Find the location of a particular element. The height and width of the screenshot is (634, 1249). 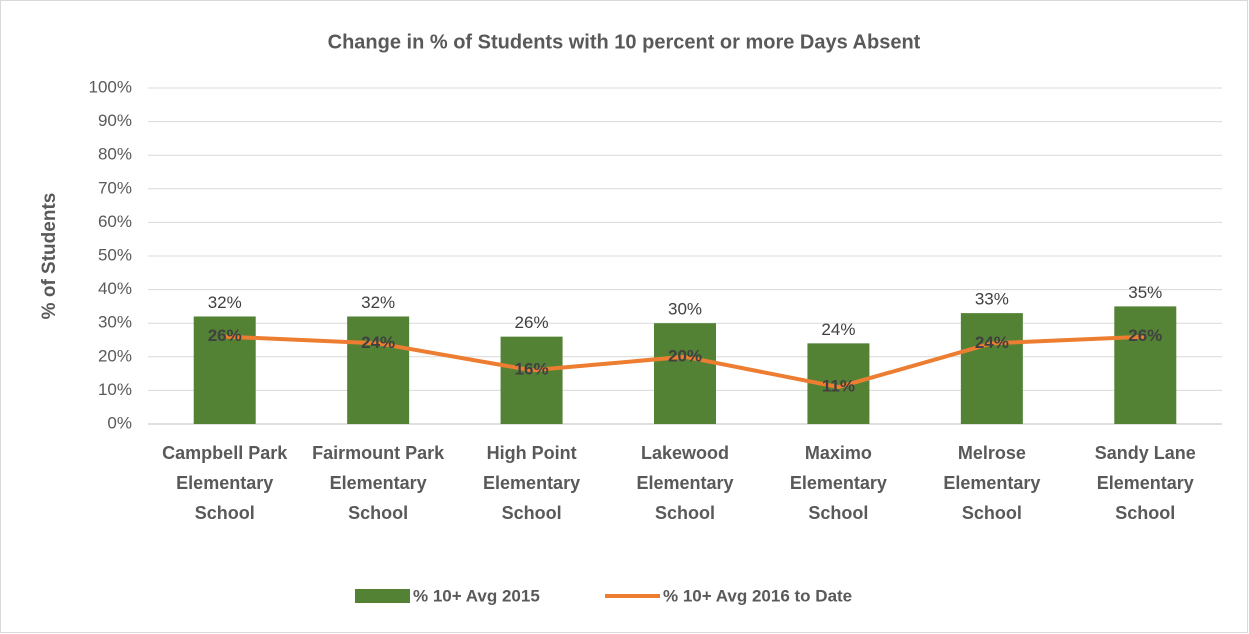

y-tick-label: 70% is located at coordinates (115, 187).